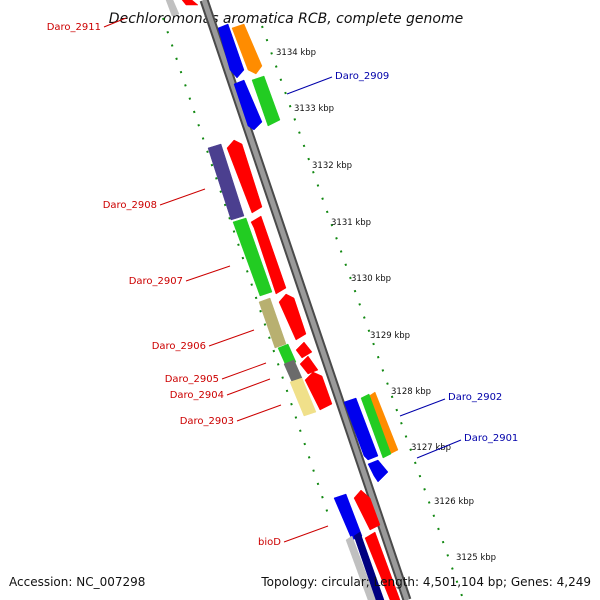 This screenshot has height=600, width=600. What do you see at coordinates (476, 558) in the screenshot?
I see `tick-label: 3125 kbp` at bounding box center [476, 558].